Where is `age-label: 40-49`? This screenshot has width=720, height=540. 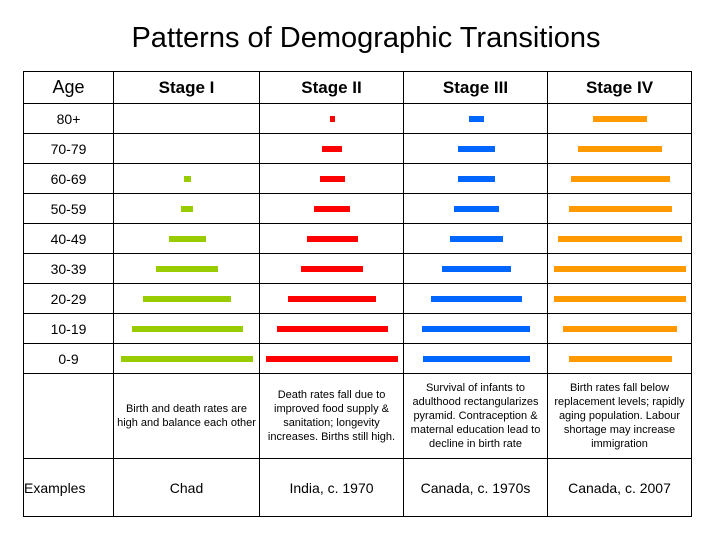 age-label: 40-49 is located at coordinates (68, 238).